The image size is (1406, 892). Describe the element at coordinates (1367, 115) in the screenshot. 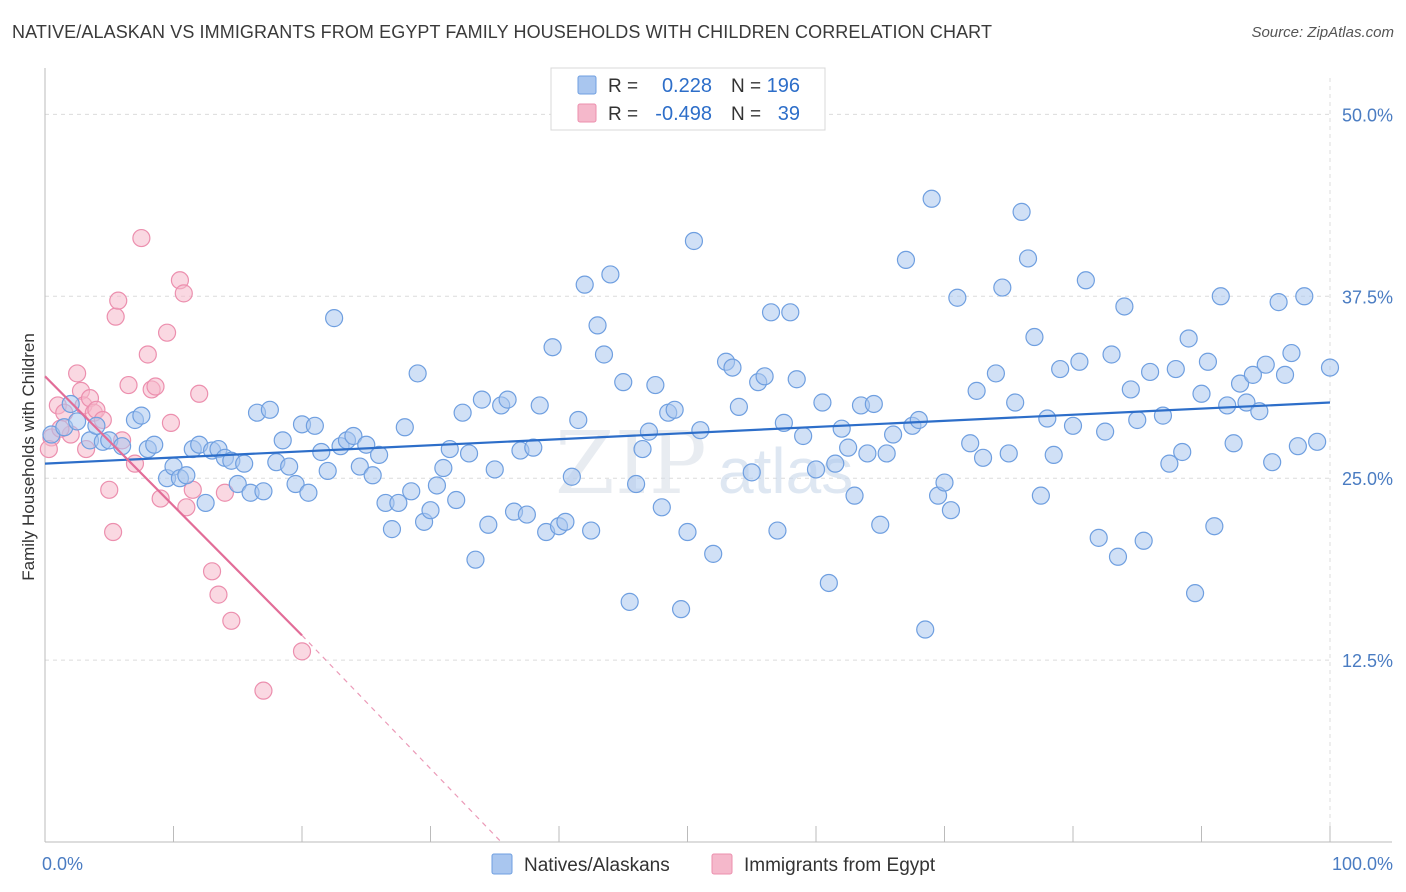

I see `y-tick-label-3: 50.0%` at that location.